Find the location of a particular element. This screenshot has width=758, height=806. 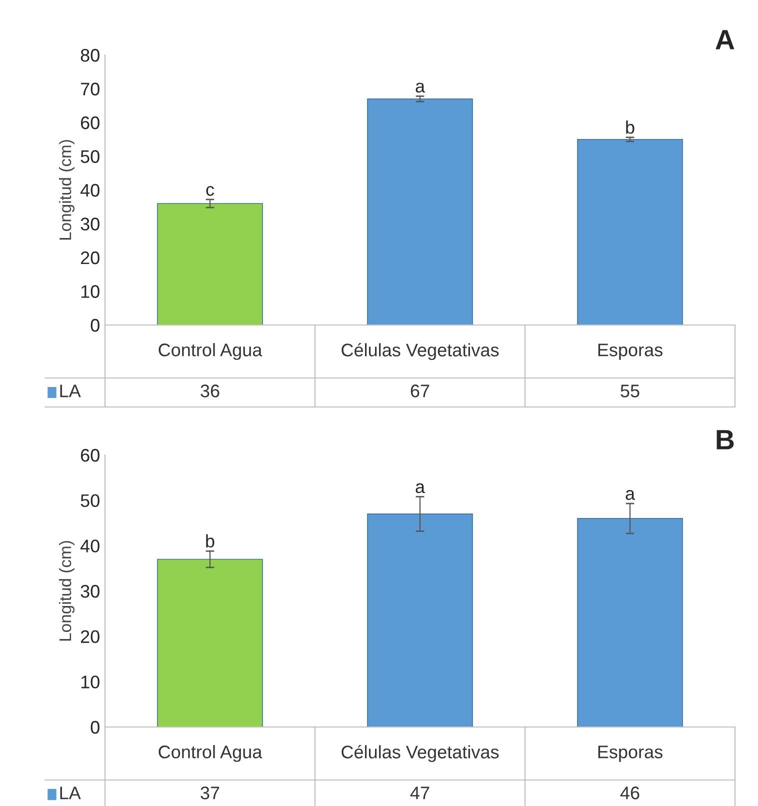

data-label: 55 is located at coordinates (630, 391).